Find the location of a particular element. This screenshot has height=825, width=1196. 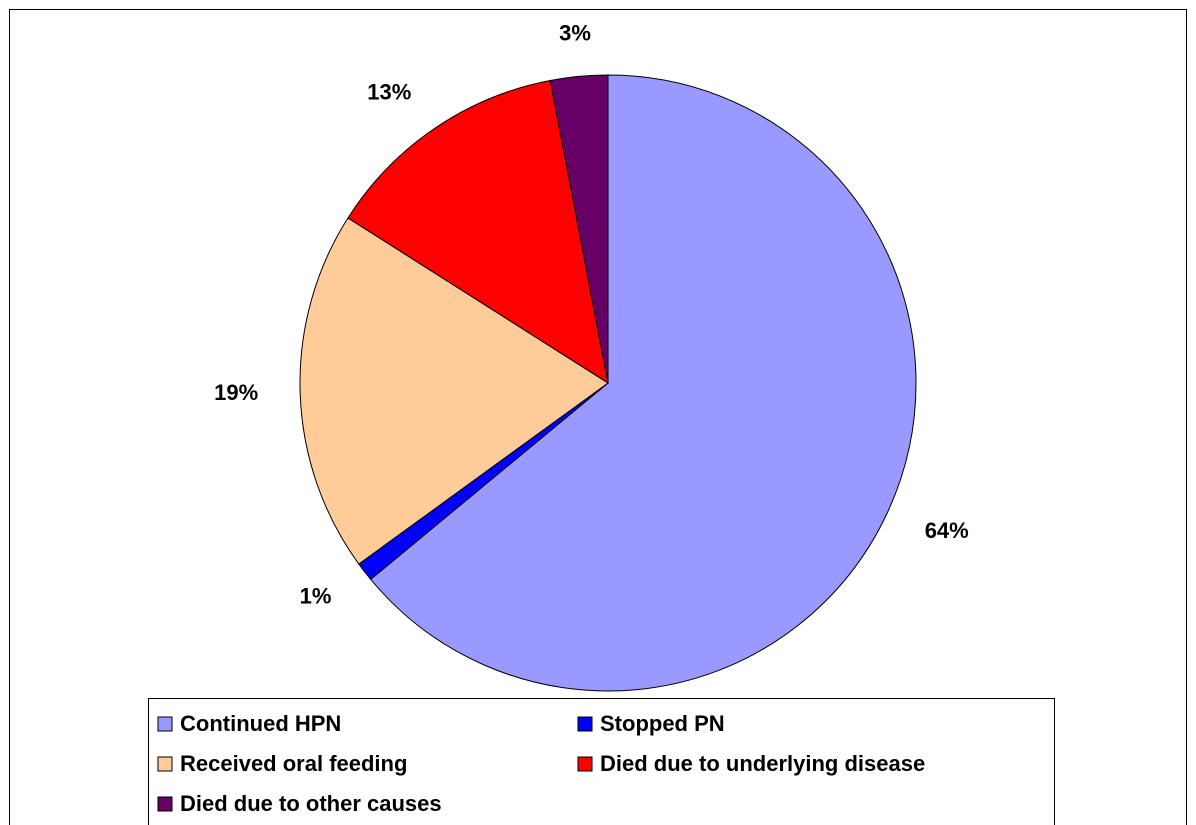

legend-label: Continued HPN is located at coordinates (260, 723).